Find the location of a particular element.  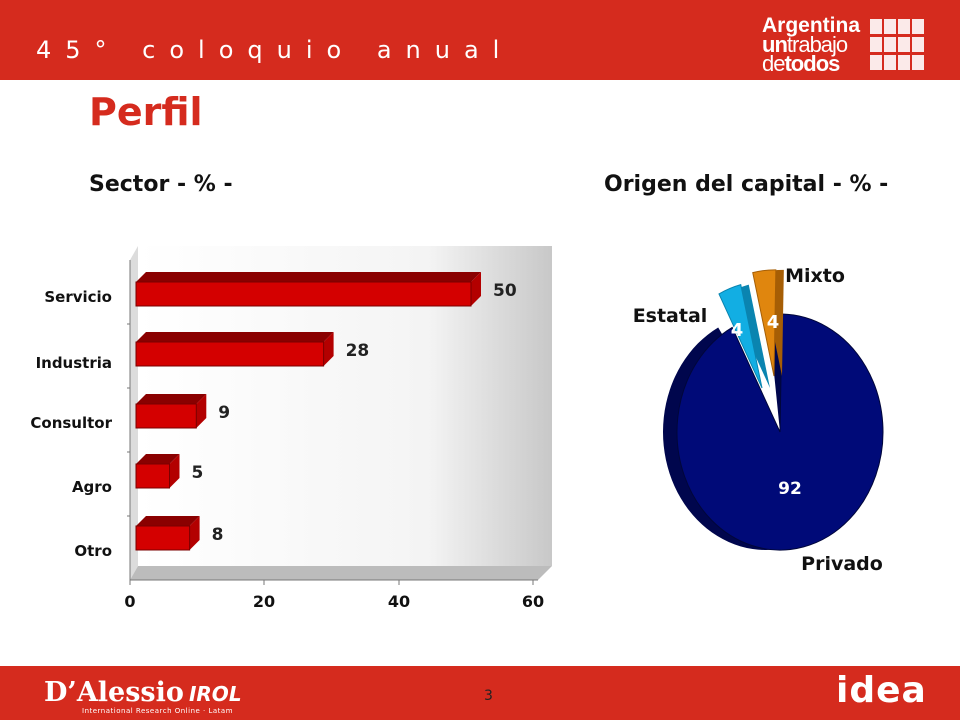

bar-data-label: 8 is located at coordinates (218, 535).